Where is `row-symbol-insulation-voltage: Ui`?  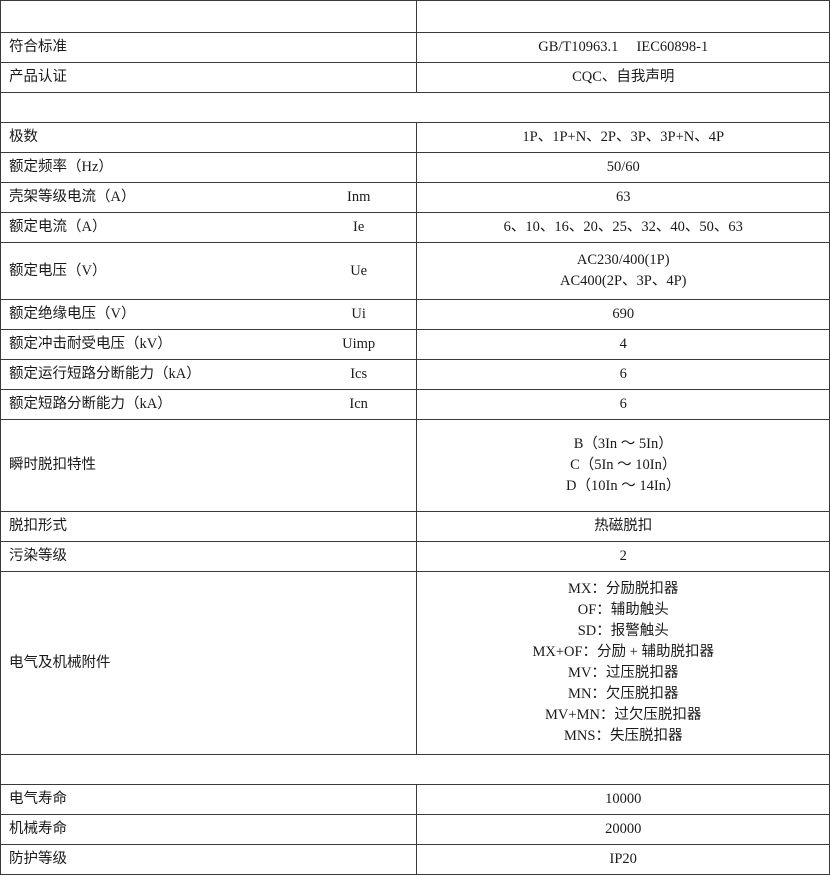
row-symbol-insulation-voltage: Ui is located at coordinates (359, 315).